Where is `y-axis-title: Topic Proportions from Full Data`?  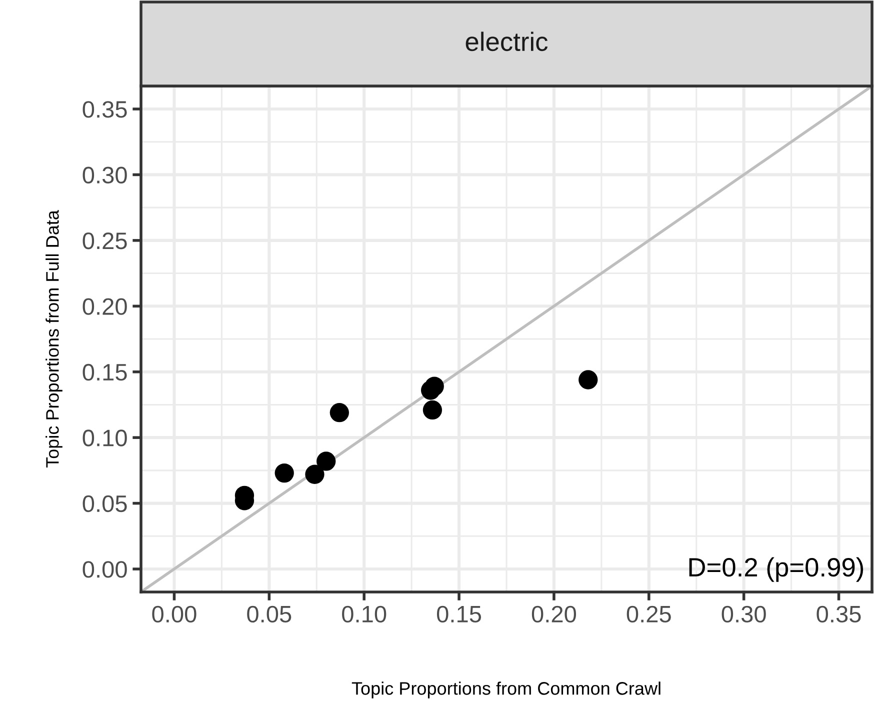 y-axis-title: Topic Proportions from Full Data is located at coordinates (54, 339).